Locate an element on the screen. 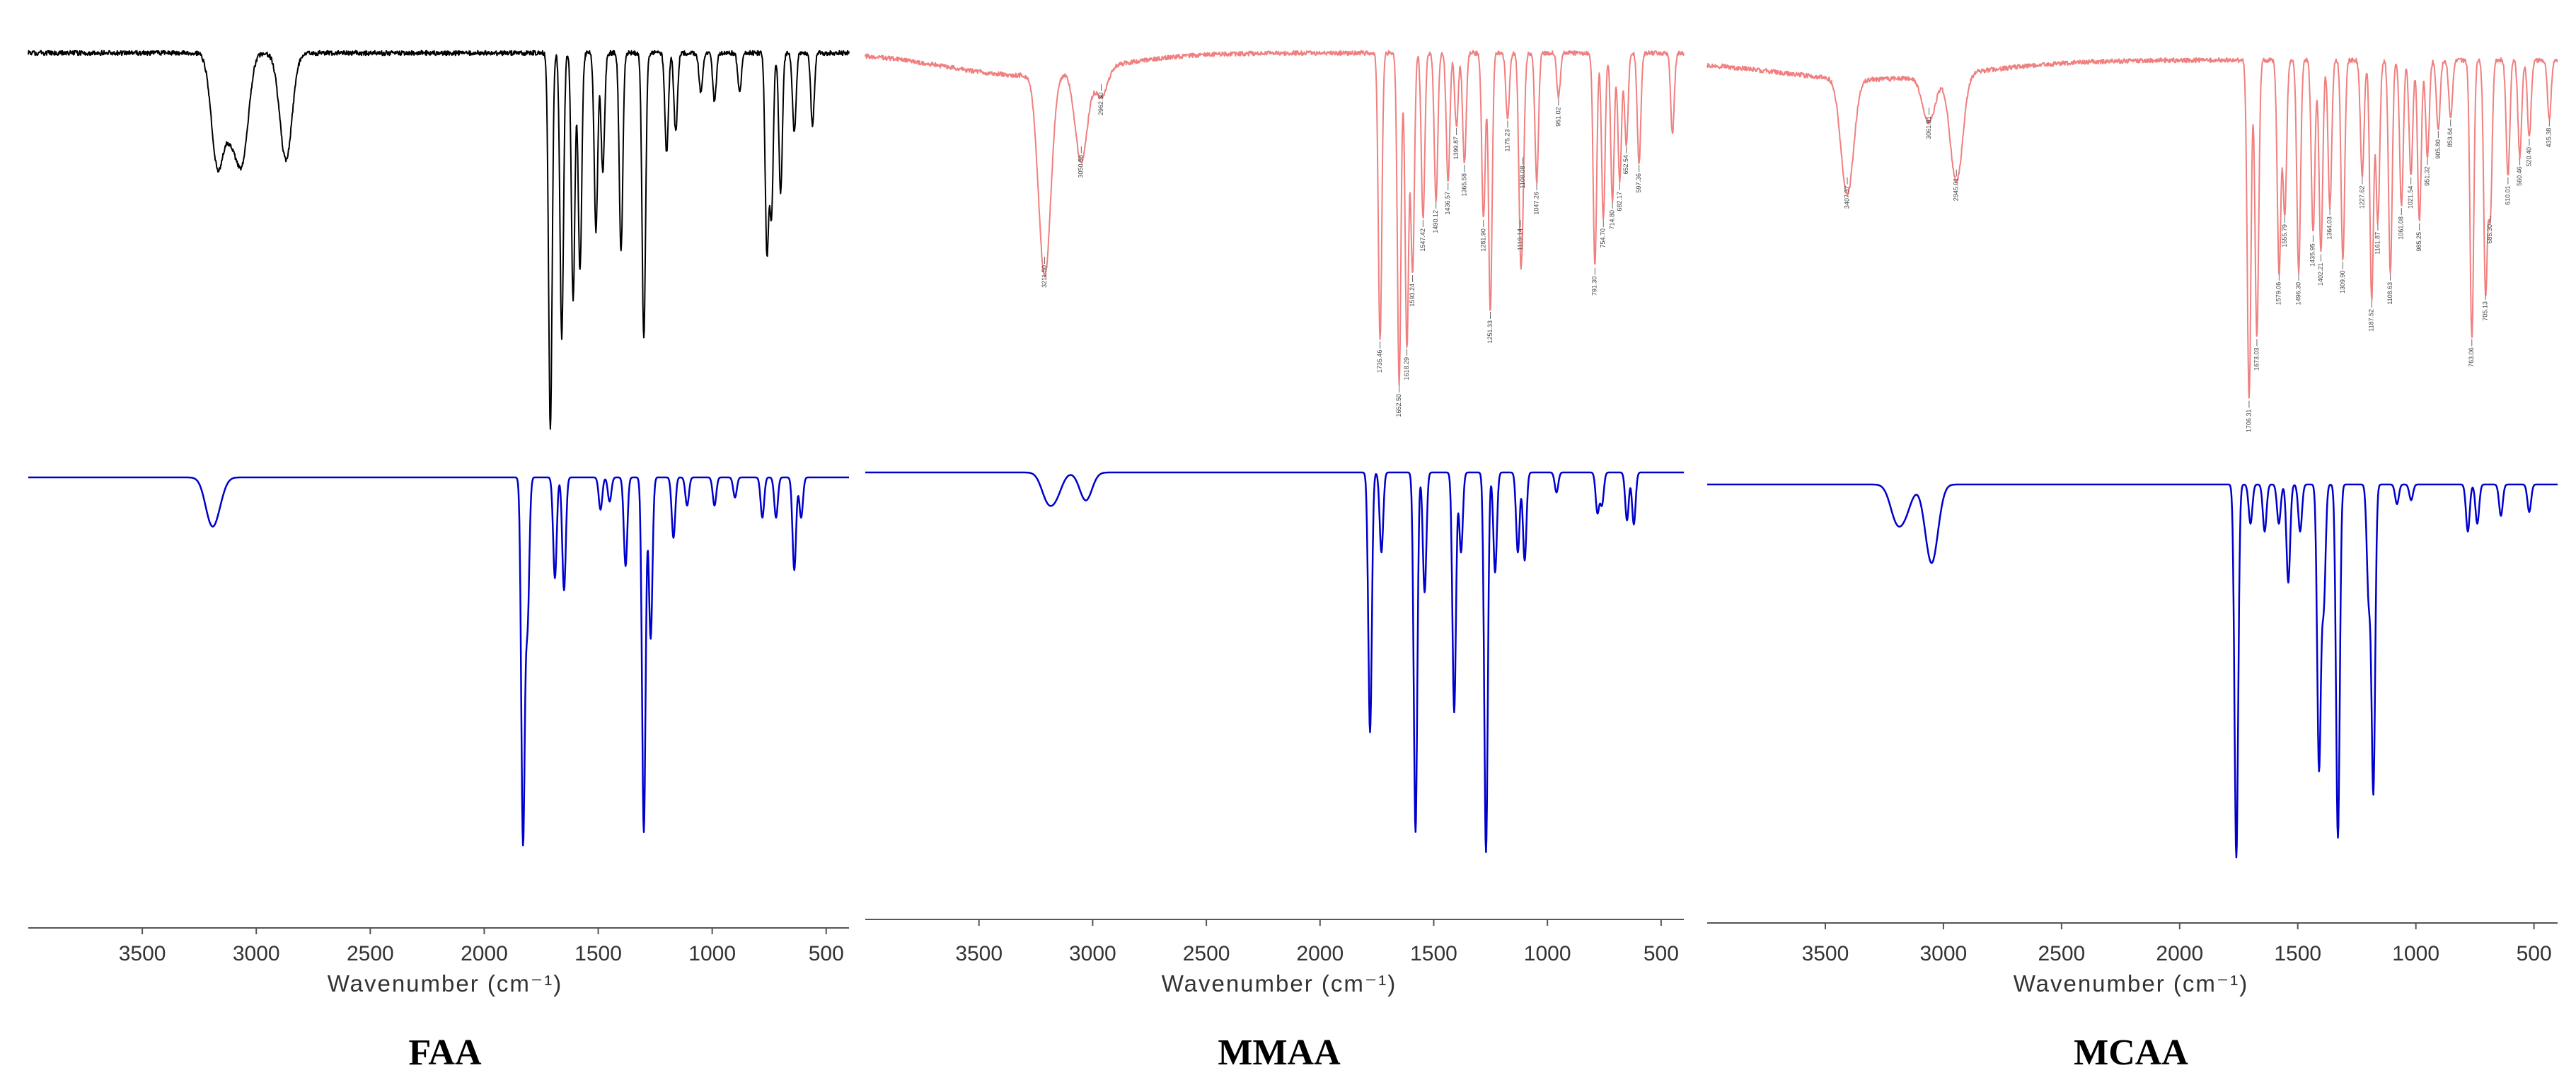 The image size is (2576, 1092). peak-annotation: 1364.03 is located at coordinates (2329, 228).